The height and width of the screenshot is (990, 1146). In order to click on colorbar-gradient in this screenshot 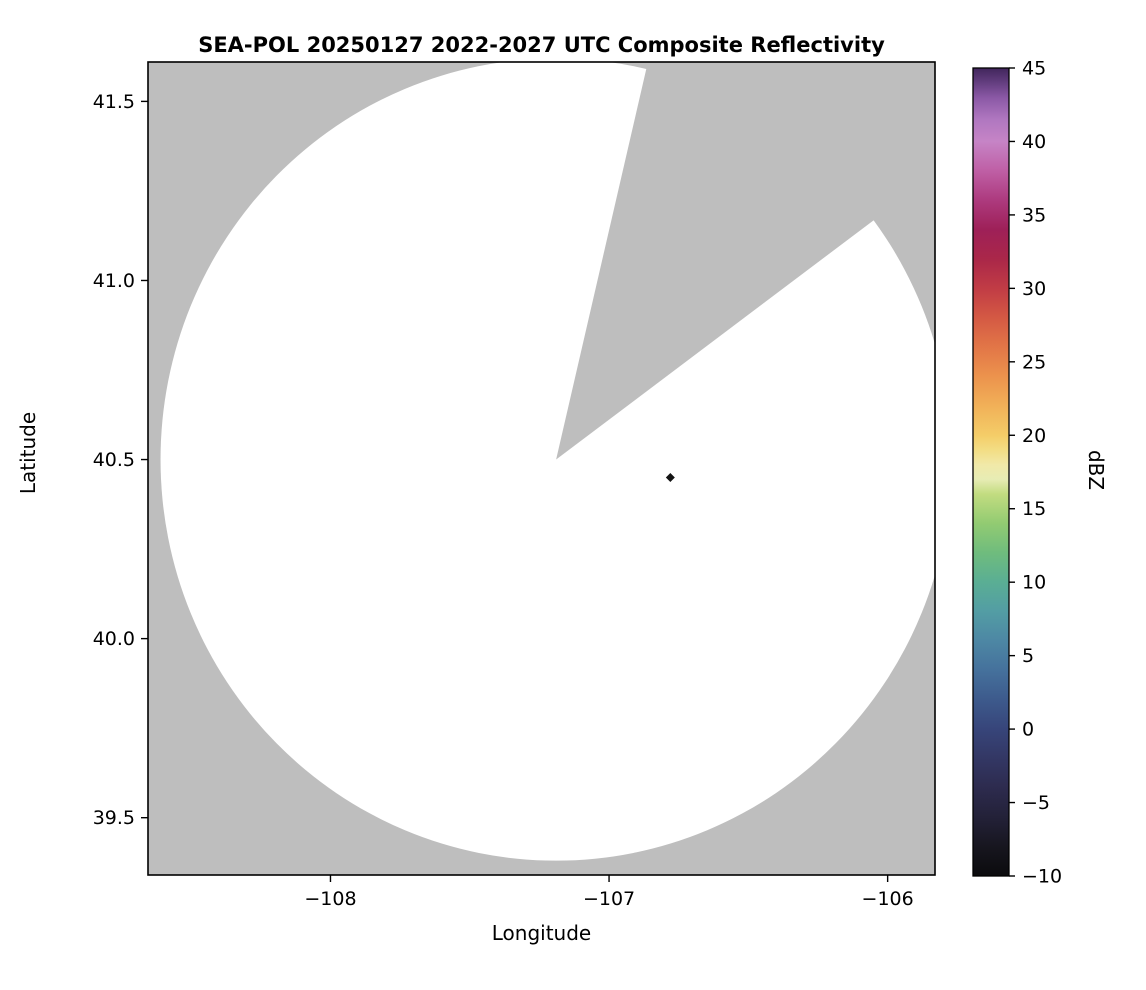, I will do `click(991, 472)`.